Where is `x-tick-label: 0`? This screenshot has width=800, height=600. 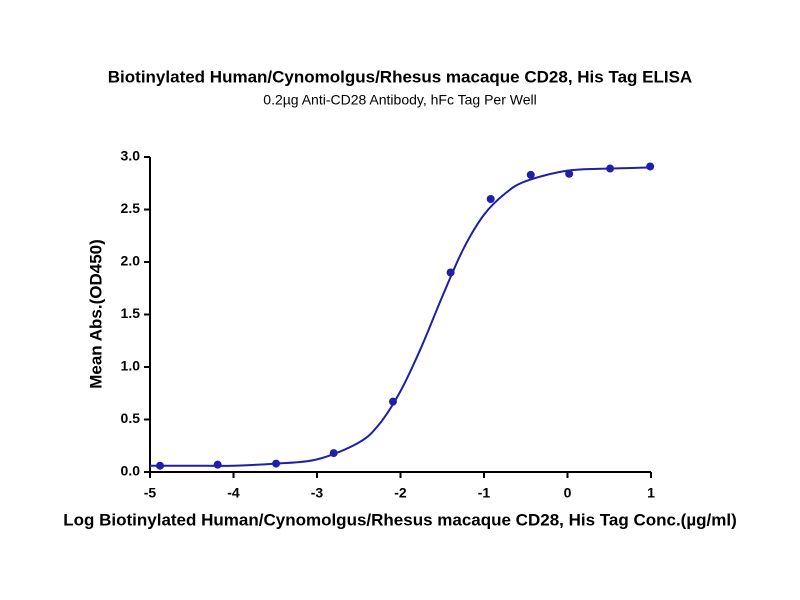 x-tick-label: 0 is located at coordinates (568, 493).